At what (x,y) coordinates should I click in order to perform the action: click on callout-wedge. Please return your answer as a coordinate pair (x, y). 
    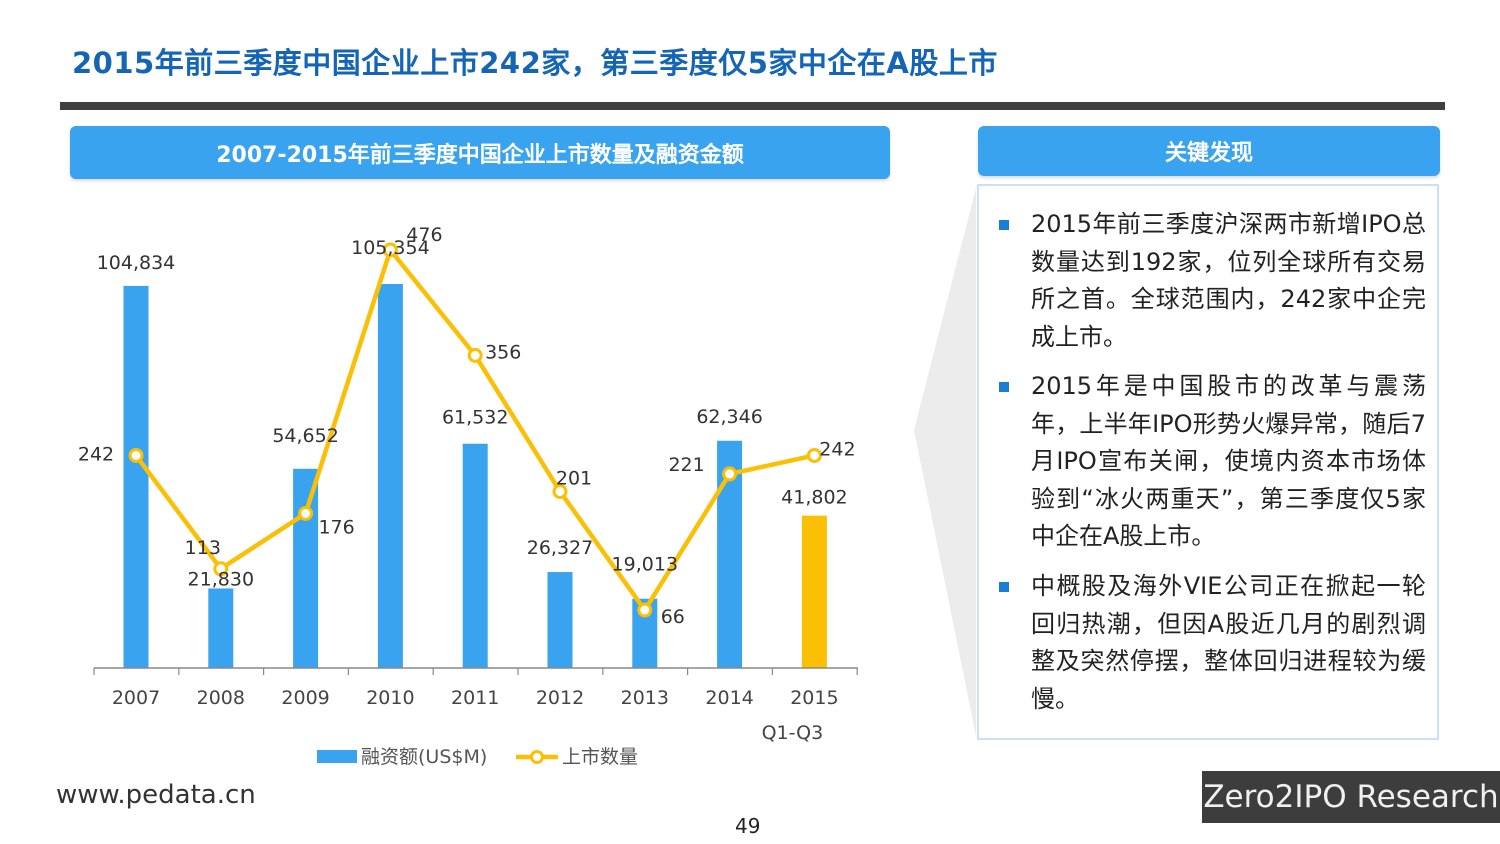
    Looking at the image, I should click on (945, 462).